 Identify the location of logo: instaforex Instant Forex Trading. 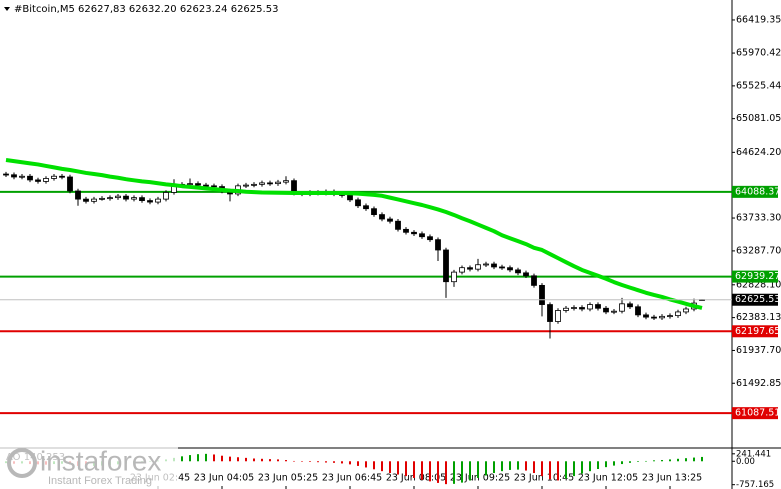
(89, 467).